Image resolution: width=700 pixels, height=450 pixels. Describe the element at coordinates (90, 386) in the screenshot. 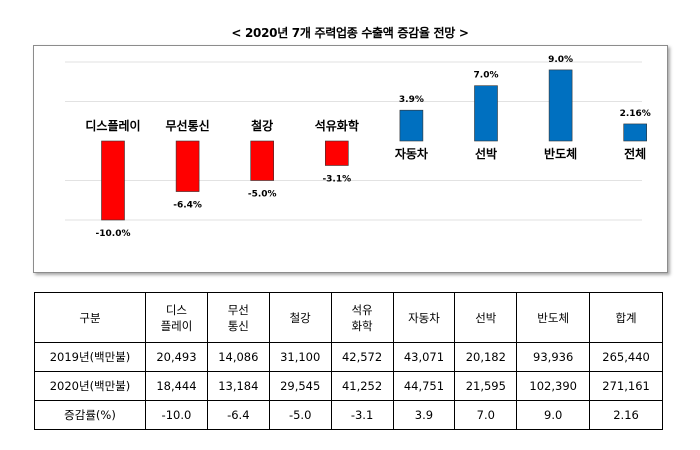

I see `table-row-label: 2020년(백만불)` at that location.